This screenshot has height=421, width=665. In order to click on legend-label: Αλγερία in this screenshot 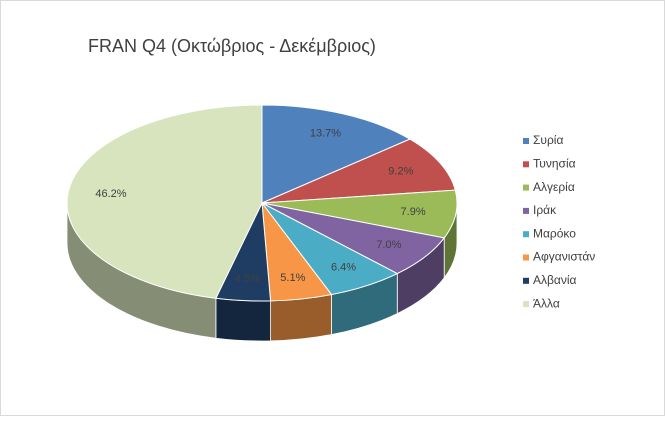, I will do `click(554, 187)`.